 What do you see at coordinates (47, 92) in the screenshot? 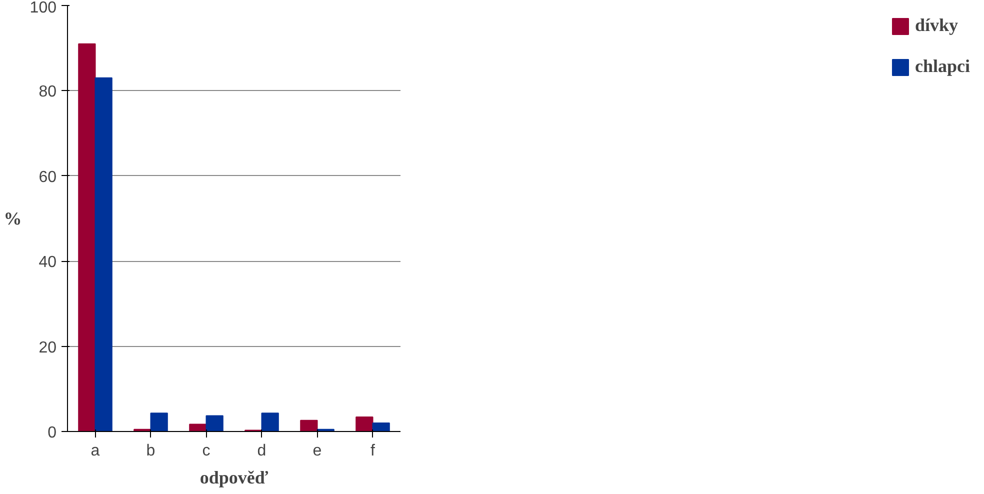
I see `y-tick-label: 80` at bounding box center [47, 92].